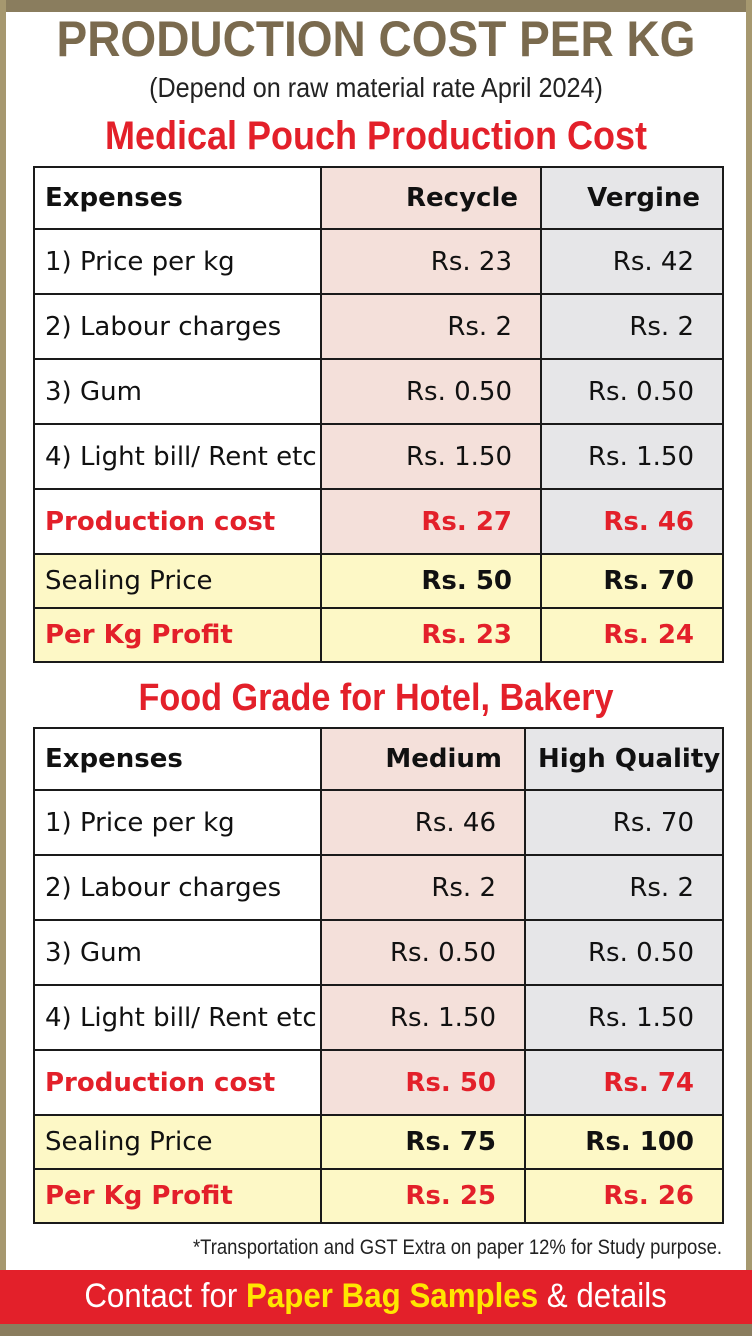 The height and width of the screenshot is (1336, 752). What do you see at coordinates (624, 759) in the screenshot?
I see `header-high-quality: High Quality` at bounding box center [624, 759].